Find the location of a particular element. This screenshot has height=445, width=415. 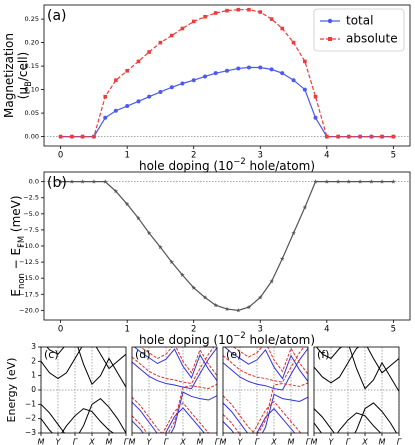

legend-marker is located at coordinates (330, 21).